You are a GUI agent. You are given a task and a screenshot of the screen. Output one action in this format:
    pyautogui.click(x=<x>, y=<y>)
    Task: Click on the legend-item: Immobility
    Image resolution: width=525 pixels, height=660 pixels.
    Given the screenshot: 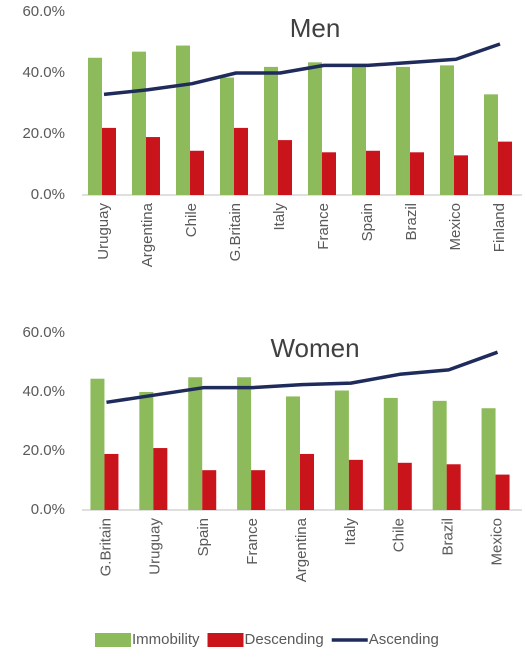 What is the action you would take?
    pyautogui.click(x=147, y=639)
    